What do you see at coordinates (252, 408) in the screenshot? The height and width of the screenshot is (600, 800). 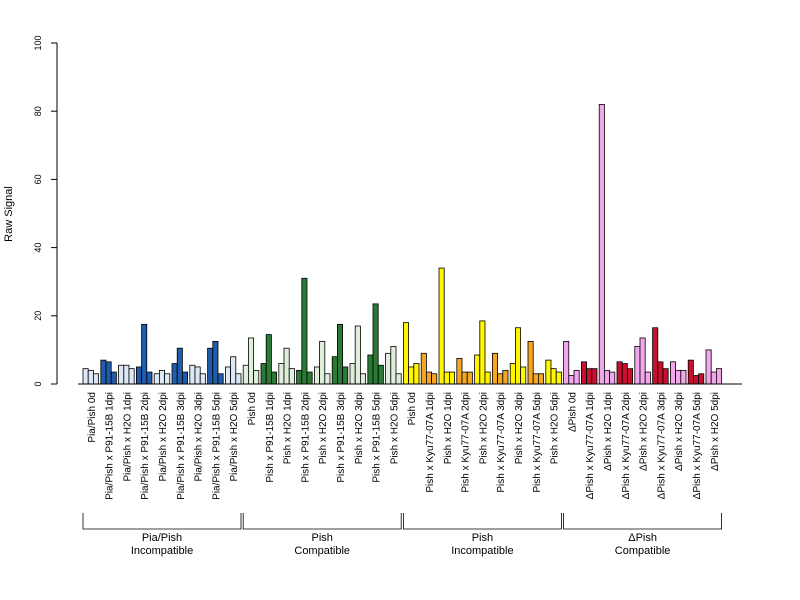 I see `x-tick-label: Pish 0d` at bounding box center [252, 408].